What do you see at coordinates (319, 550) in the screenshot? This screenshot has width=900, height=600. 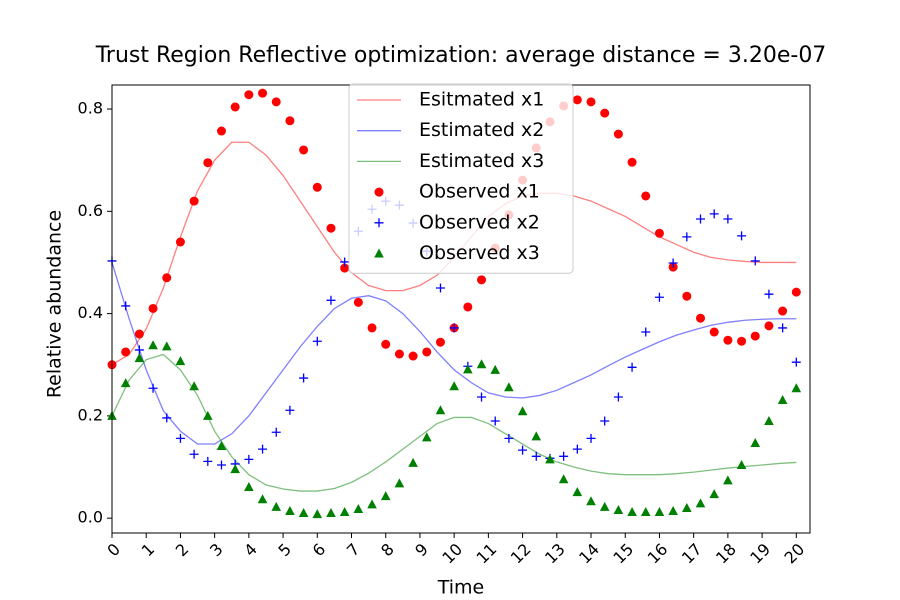 I see `x-tick-label: 6` at bounding box center [319, 550].